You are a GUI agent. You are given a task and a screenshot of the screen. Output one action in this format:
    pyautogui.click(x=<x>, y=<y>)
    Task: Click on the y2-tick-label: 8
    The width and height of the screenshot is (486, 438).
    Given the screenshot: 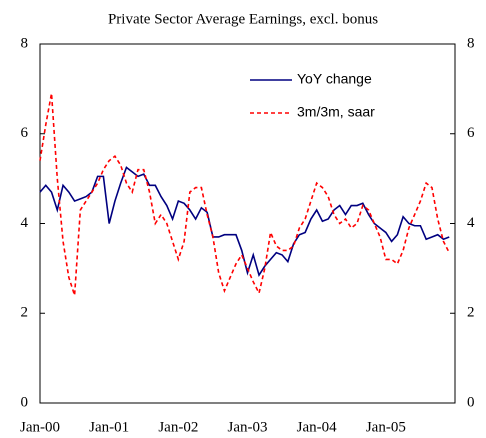 What is the action you would take?
    pyautogui.click(x=471, y=43)
    